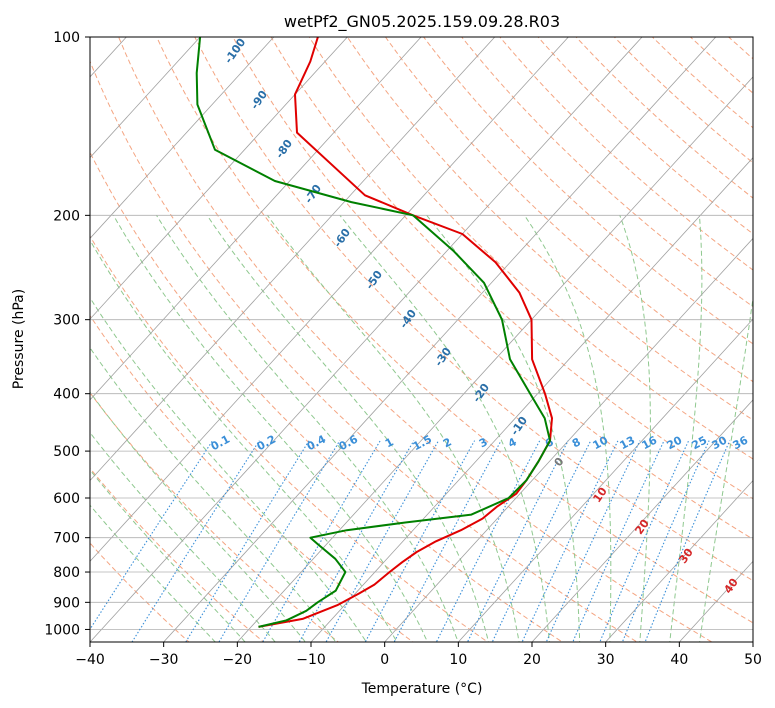  I want to click on mixing-ratio-label: 0.4, so click(317, 442).